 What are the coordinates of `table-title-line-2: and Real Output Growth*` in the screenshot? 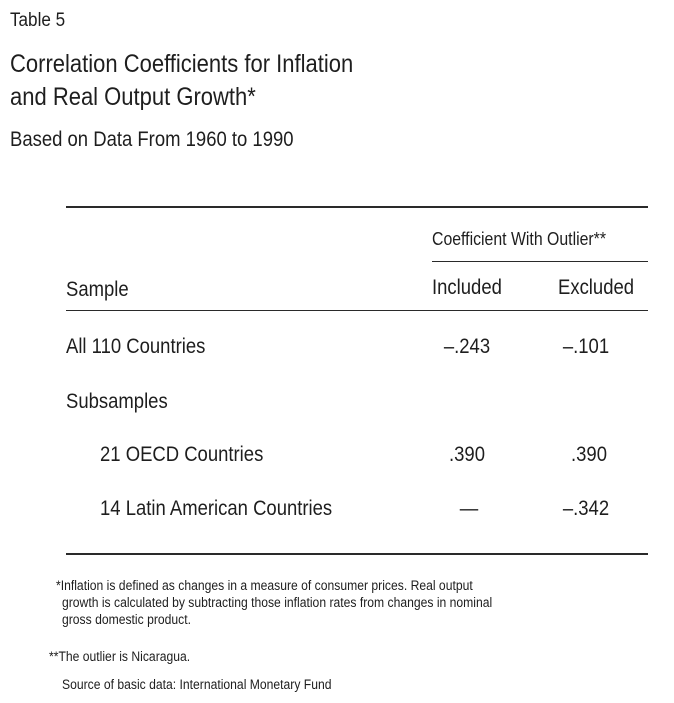 It's located at (133, 97).